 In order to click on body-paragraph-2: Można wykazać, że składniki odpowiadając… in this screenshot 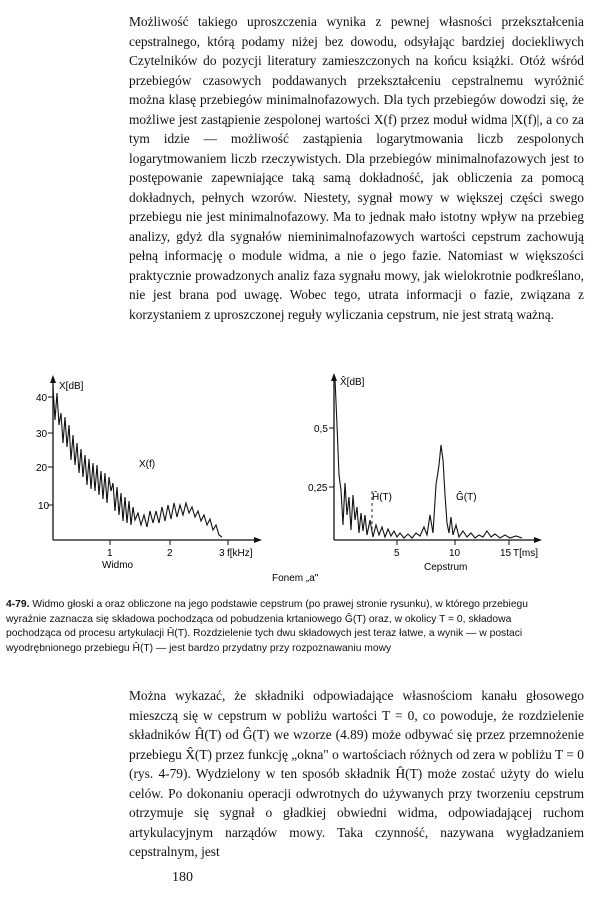, I will do `click(356, 773)`.